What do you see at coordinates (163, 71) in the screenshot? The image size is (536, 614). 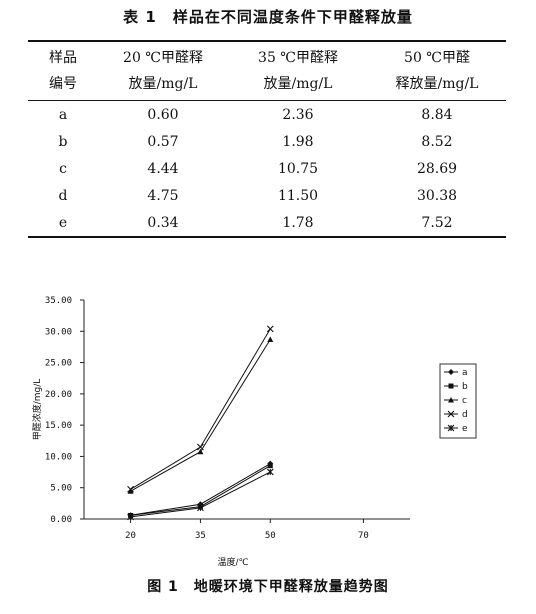 I see `header-20c: 20 ℃甲醛释 放量/mg/L` at bounding box center [163, 71].